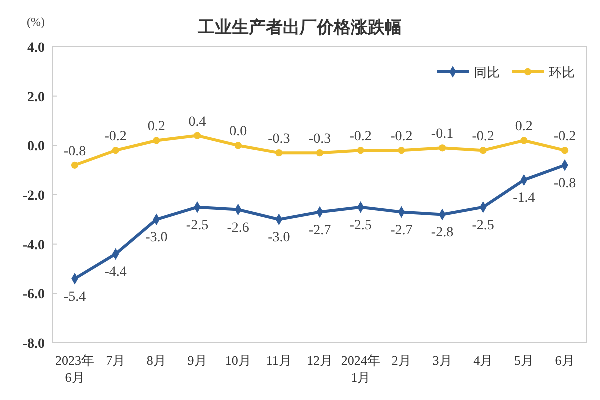 The width and height of the screenshot is (600, 400). What do you see at coordinates (238, 360) in the screenshot?
I see `x-tick-label: 10月` at bounding box center [238, 360].